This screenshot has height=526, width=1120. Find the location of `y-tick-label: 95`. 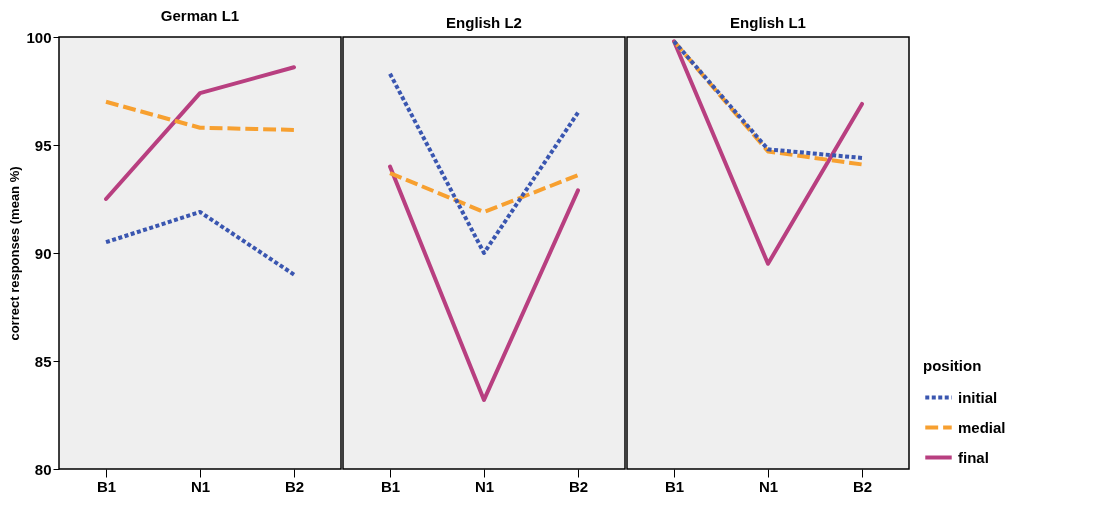

y-tick-label: 95 is located at coordinates (43, 145).